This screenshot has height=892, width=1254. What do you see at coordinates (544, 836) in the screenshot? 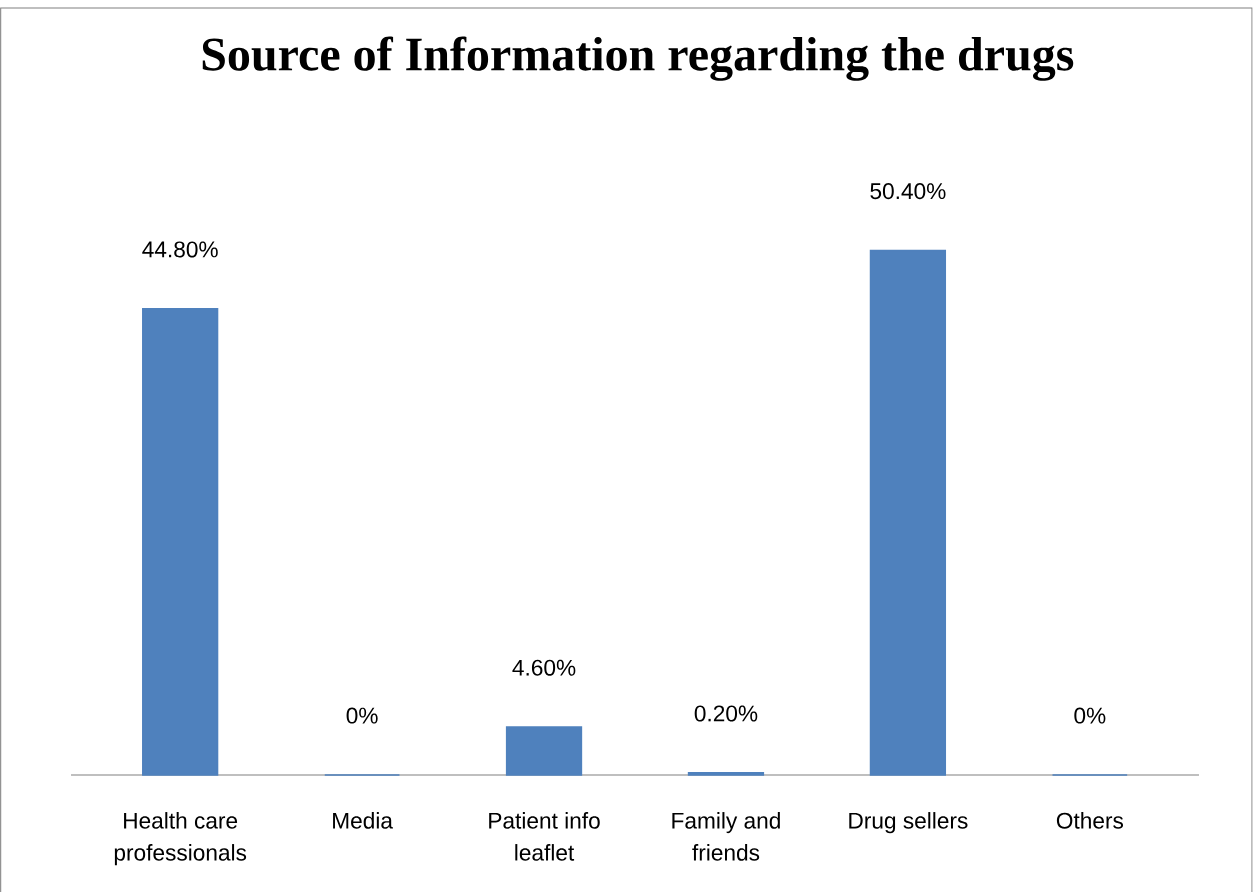
I see `x-tick-label: Patient info leaflet` at bounding box center [544, 836].